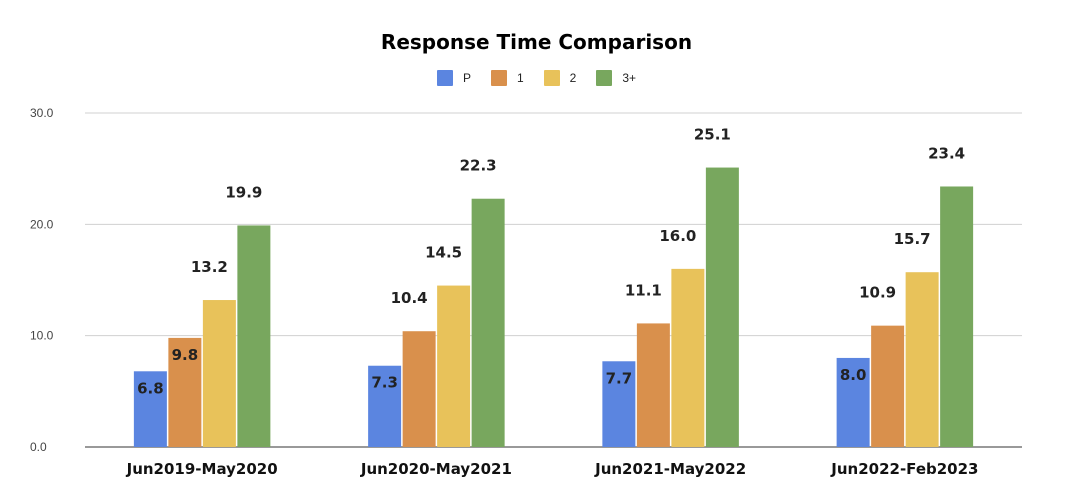 The image size is (1073, 500). I want to click on y-tick-label: 10.0, so click(42, 336).